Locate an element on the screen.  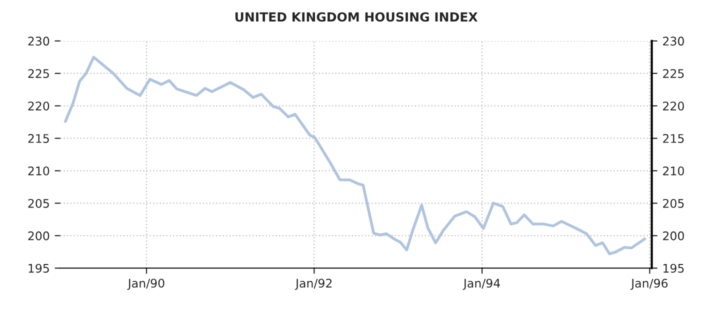
y2-tick-label: 220 is located at coordinates (673, 106).